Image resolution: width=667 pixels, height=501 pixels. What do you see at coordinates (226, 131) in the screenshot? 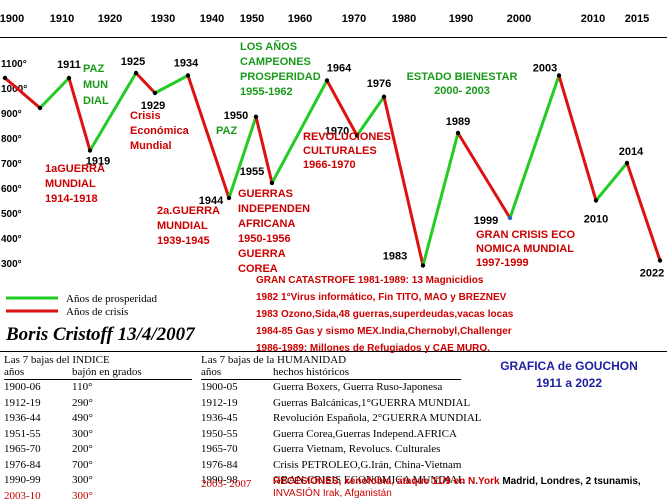
I see `note-paz: PAZ` at bounding box center [226, 131].